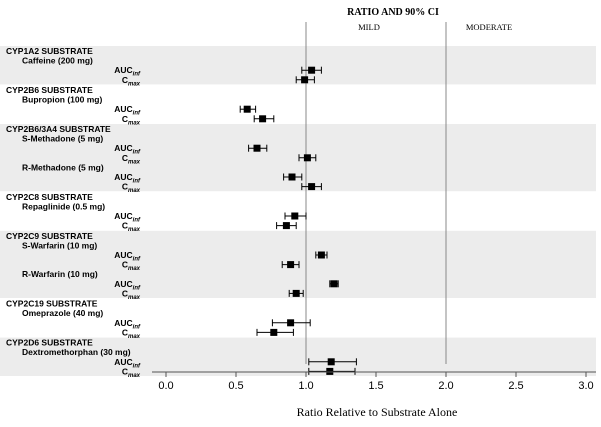  I want to click on drug-label: R-Methadone (5 mg), so click(63, 167).